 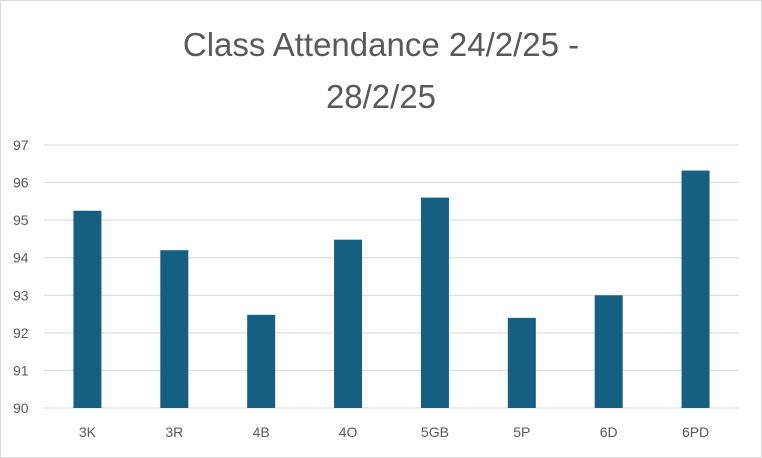 What do you see at coordinates (87, 309) in the screenshot?
I see `bar-3k` at bounding box center [87, 309].